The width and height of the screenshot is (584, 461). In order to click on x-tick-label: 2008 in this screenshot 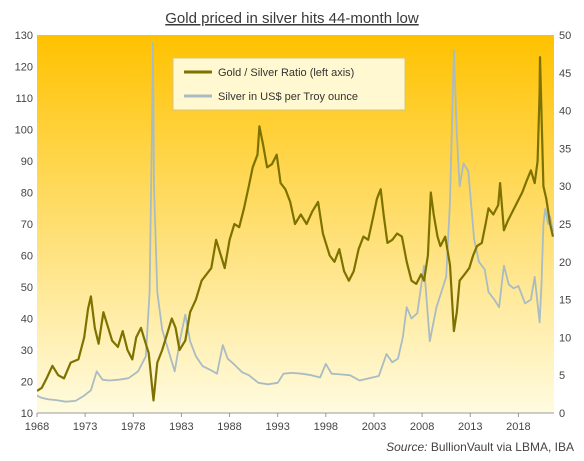, I will do `click(422, 427)`.